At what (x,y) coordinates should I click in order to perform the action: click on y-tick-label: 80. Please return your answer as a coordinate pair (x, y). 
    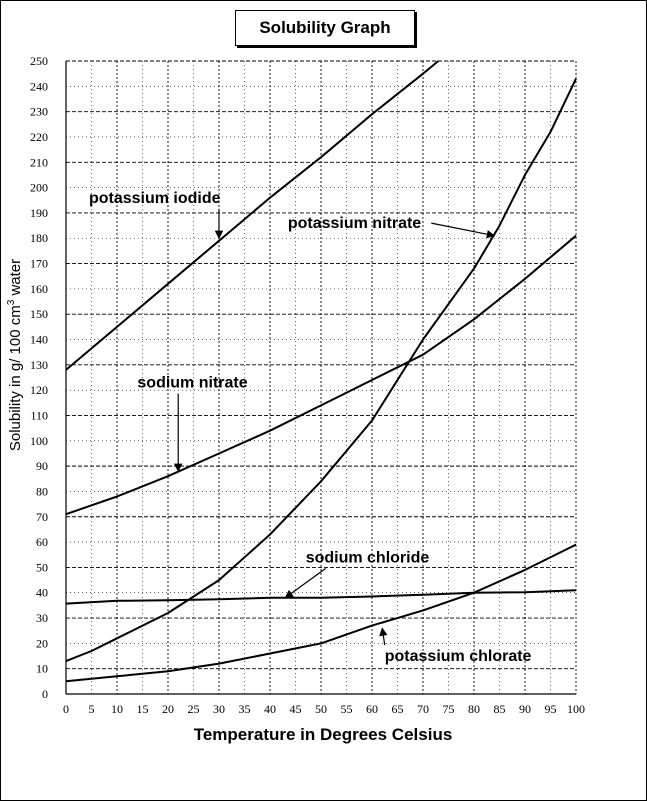
    Looking at the image, I should click on (42, 491).